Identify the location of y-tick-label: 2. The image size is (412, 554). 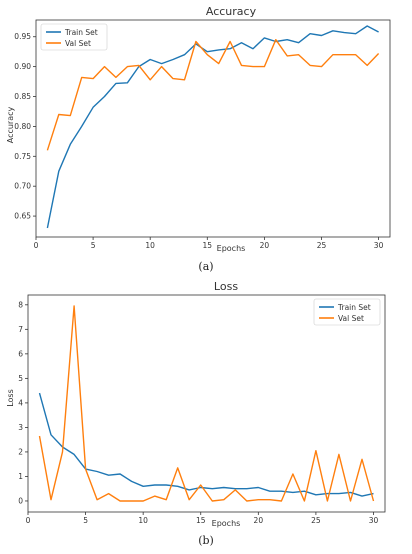
(20, 451).